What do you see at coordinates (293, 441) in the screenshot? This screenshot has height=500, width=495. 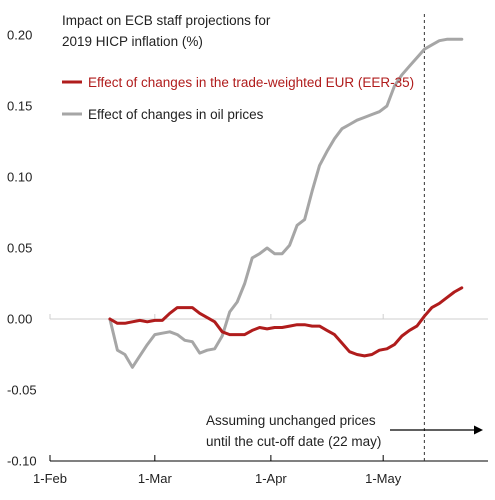 I see `annotation-line-2: until the cut-off date (22 may)` at bounding box center [293, 441].